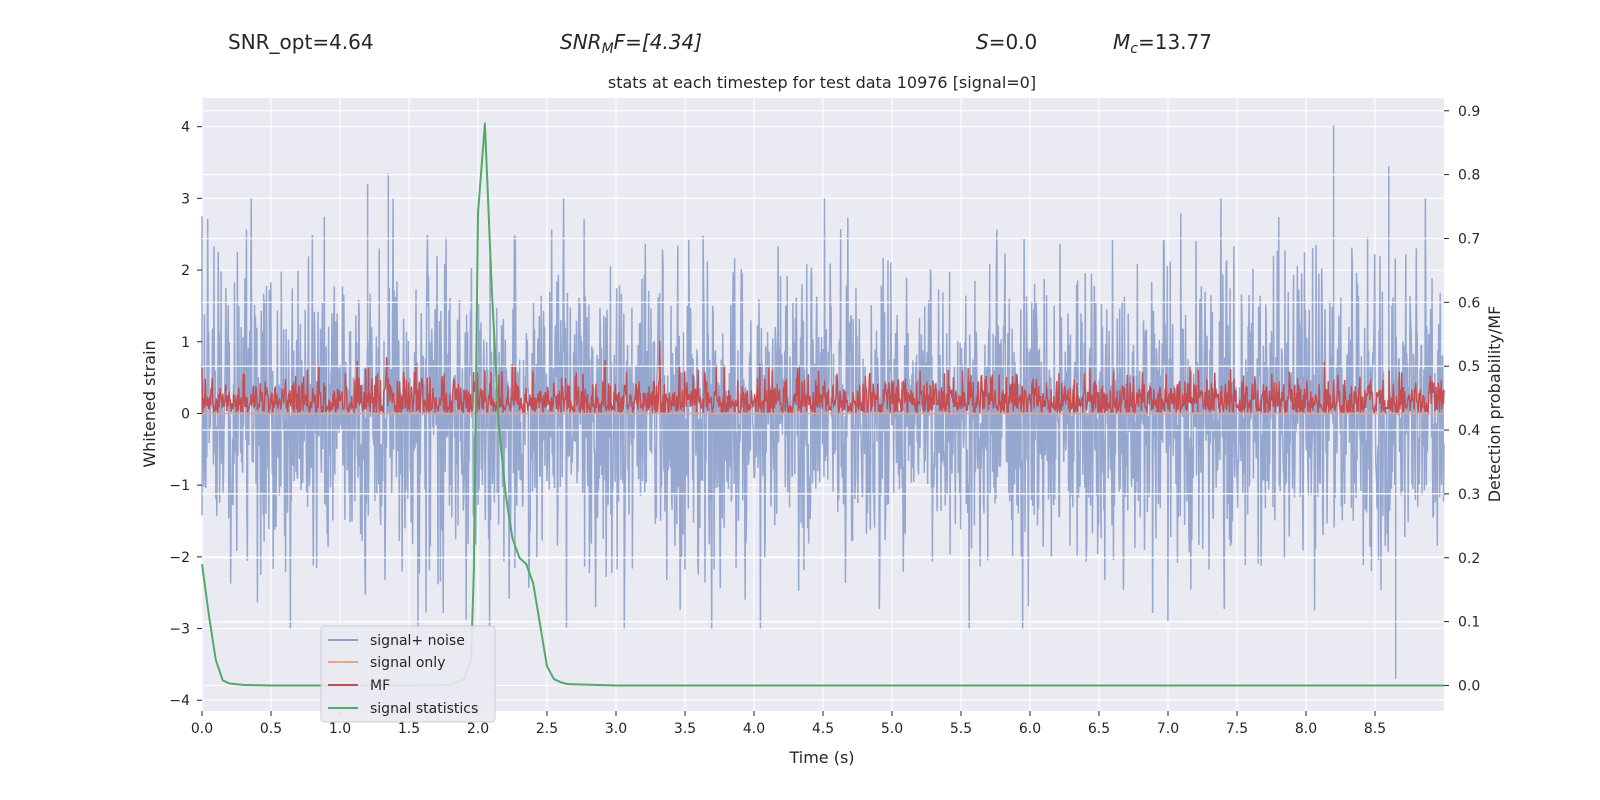 This screenshot has width=1600, height=800. I want to click on x-tick-label: 5.5, so click(961, 729).